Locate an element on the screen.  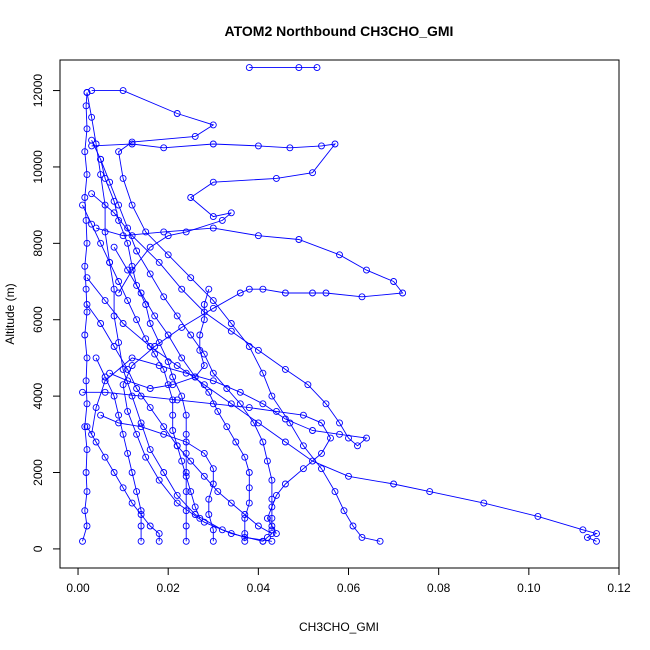
y-tick-label-1: 2000 is located at coordinates (38, 472).